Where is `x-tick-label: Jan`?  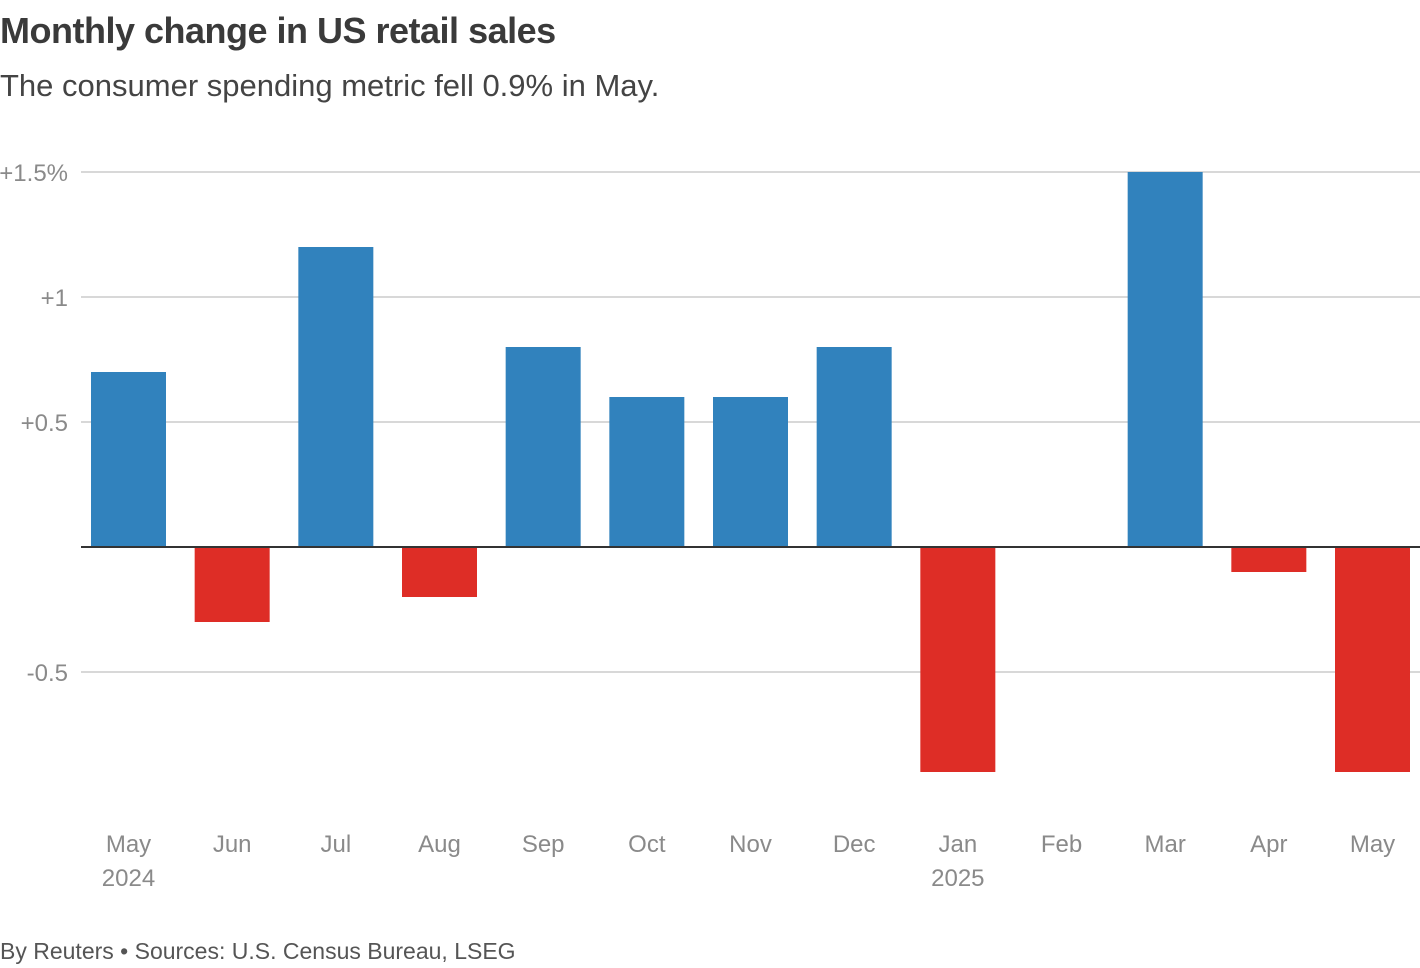 x-tick-label: Jan is located at coordinates (957, 844).